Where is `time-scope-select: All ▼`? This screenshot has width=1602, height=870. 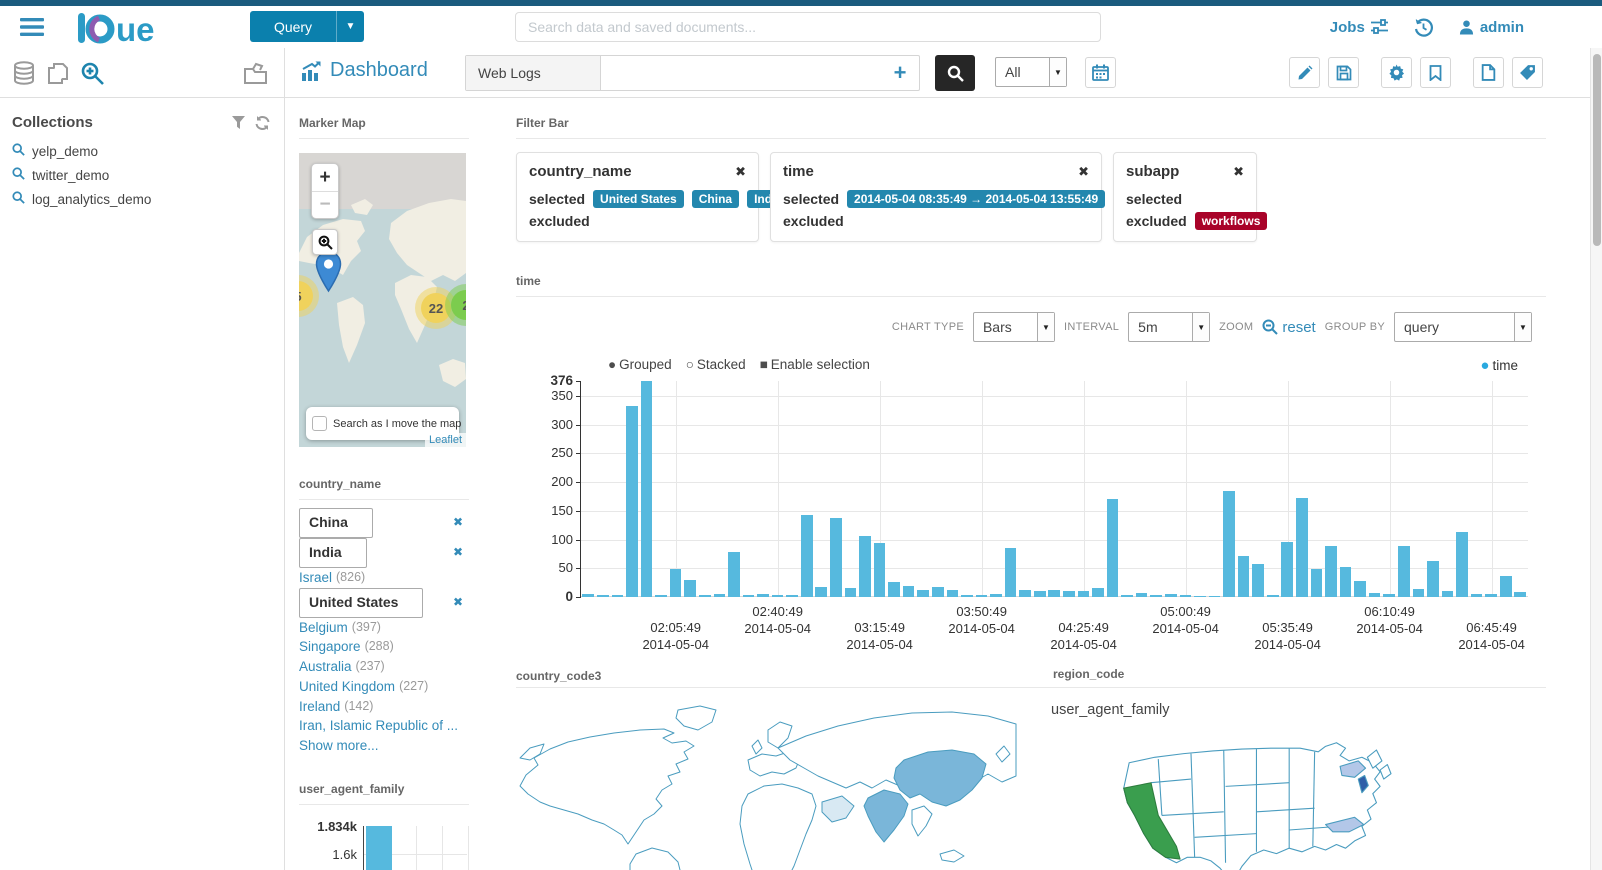
time-scope-select: All ▼ is located at coordinates (1031, 72).